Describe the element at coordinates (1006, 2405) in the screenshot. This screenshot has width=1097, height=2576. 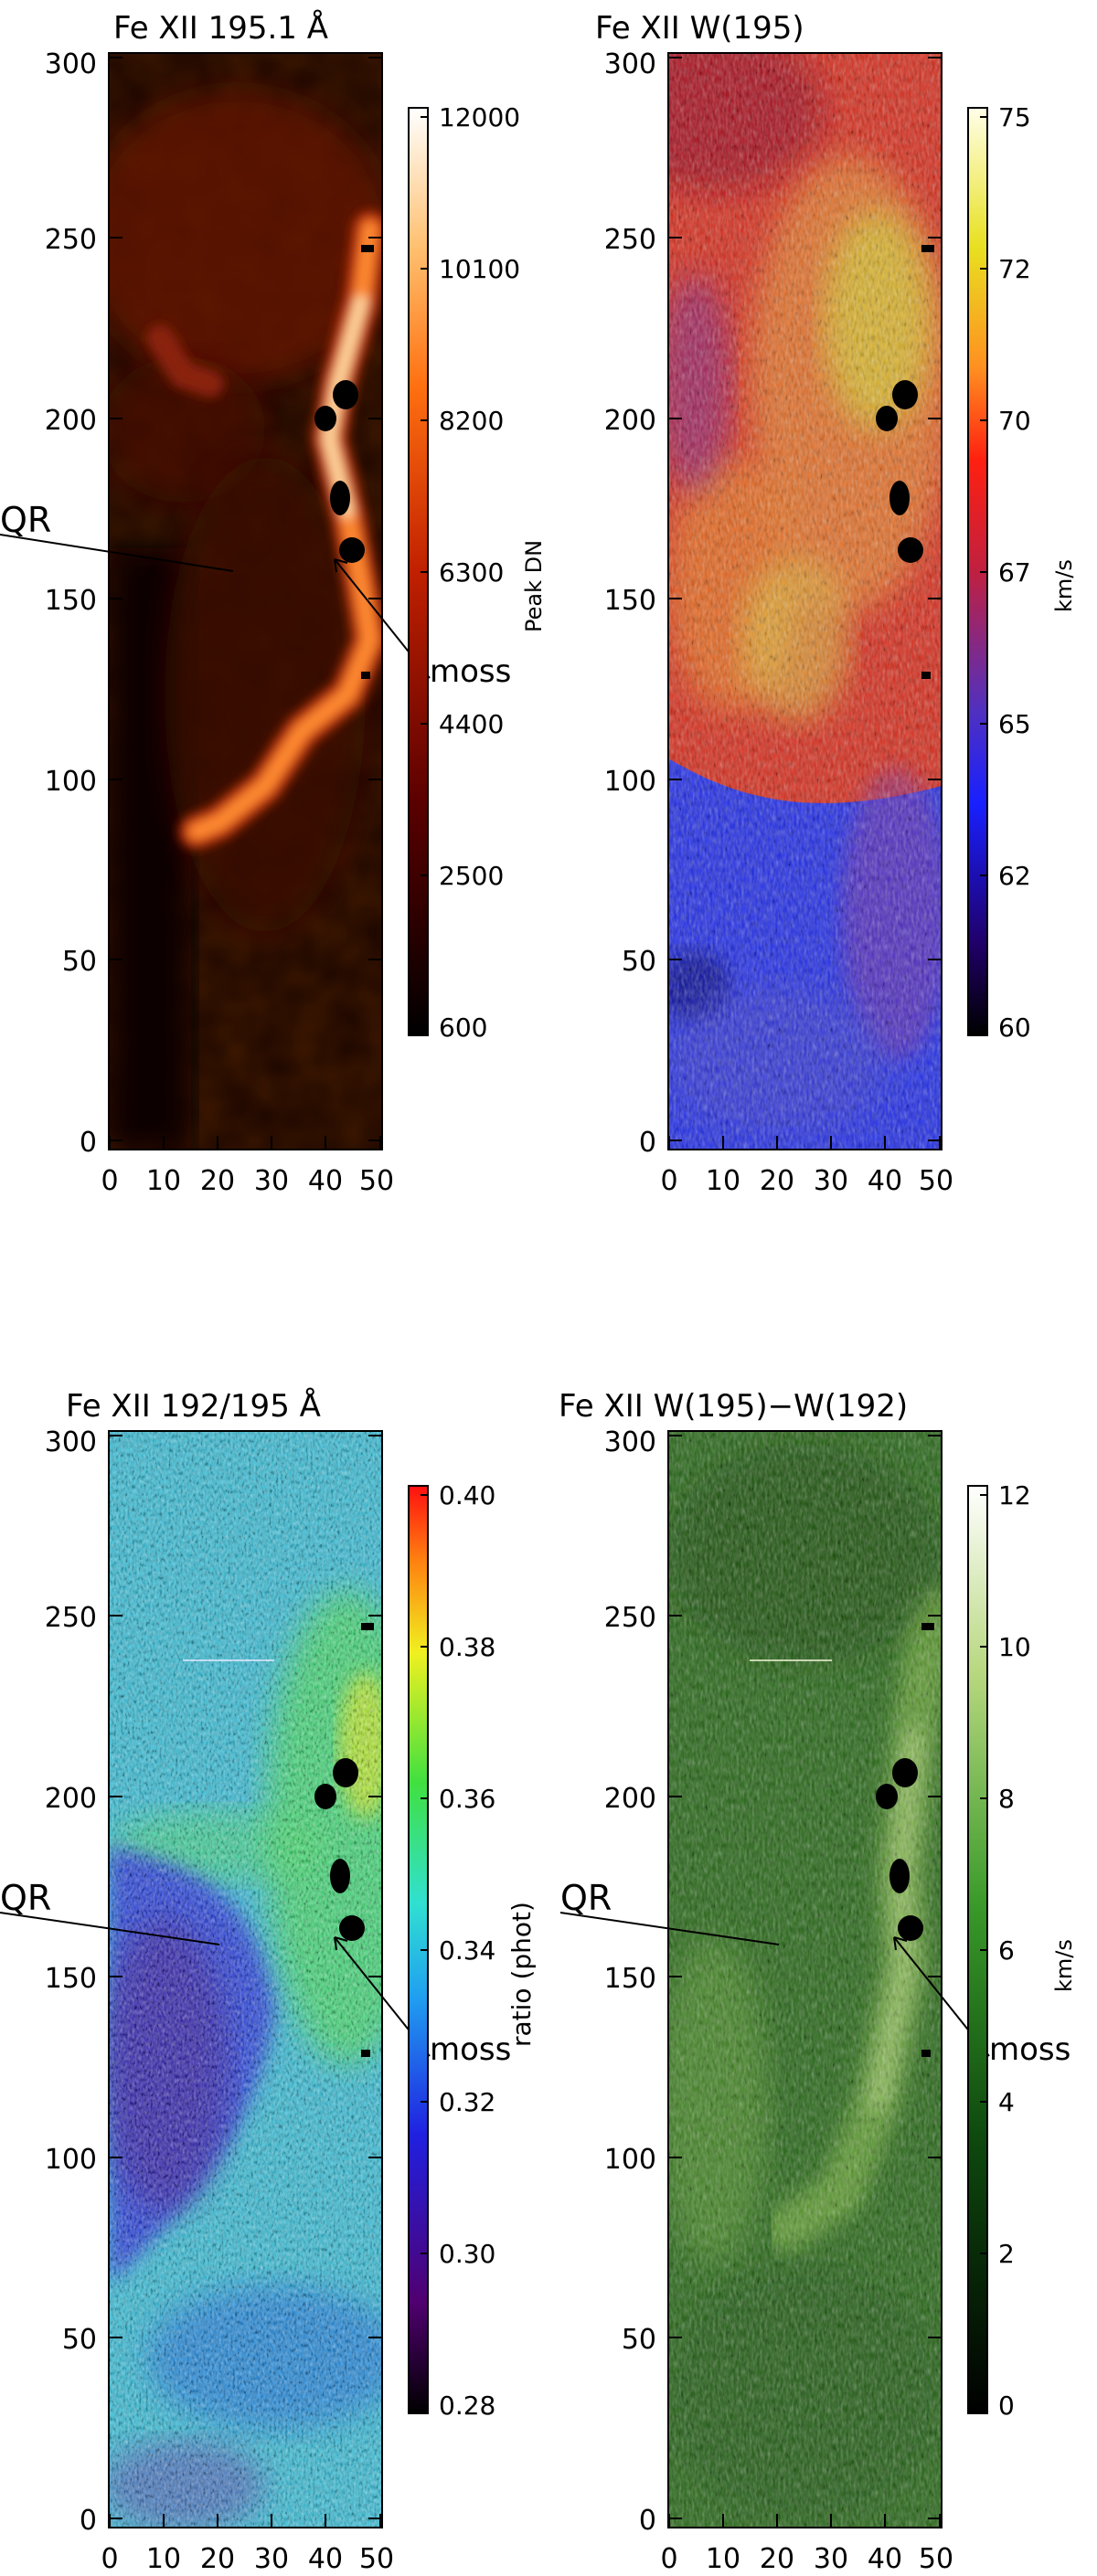
I see `colorbar-tick-label: 0` at that location.